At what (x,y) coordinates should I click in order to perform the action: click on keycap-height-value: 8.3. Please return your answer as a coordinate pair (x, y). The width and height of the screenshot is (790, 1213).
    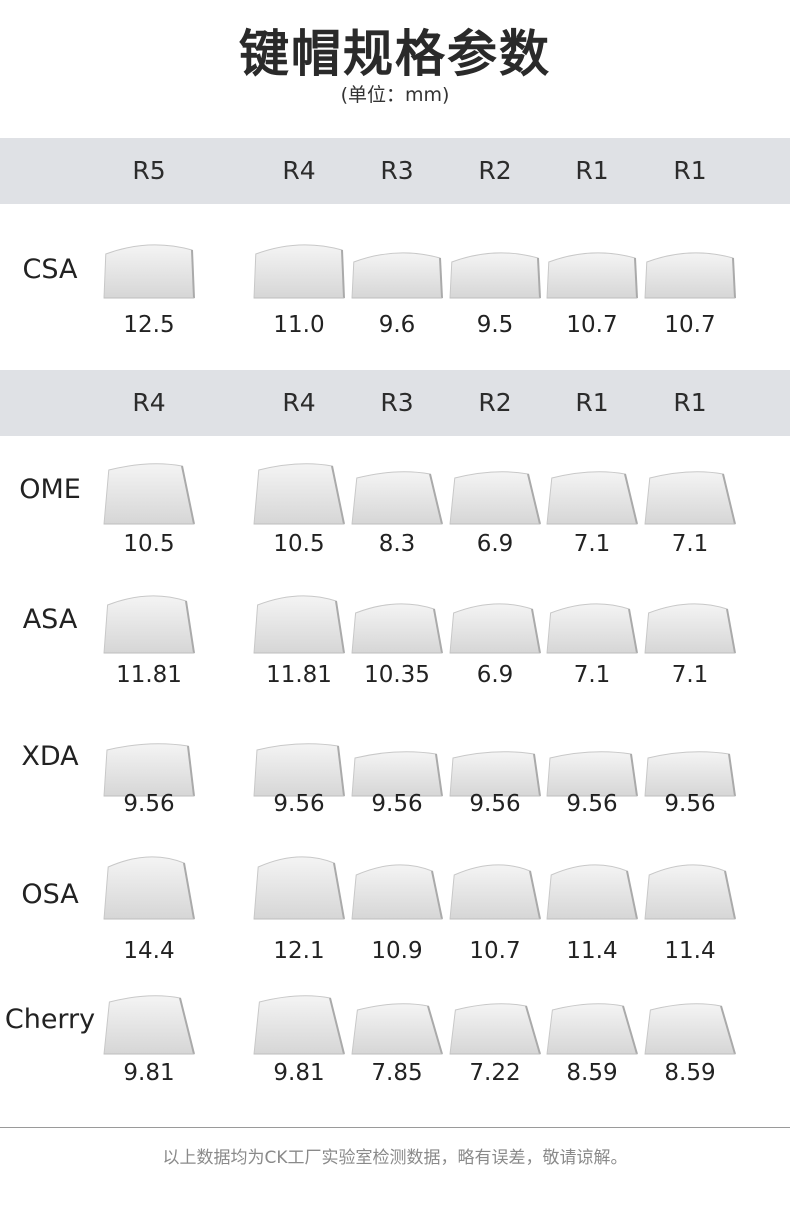
    Looking at the image, I should click on (397, 544).